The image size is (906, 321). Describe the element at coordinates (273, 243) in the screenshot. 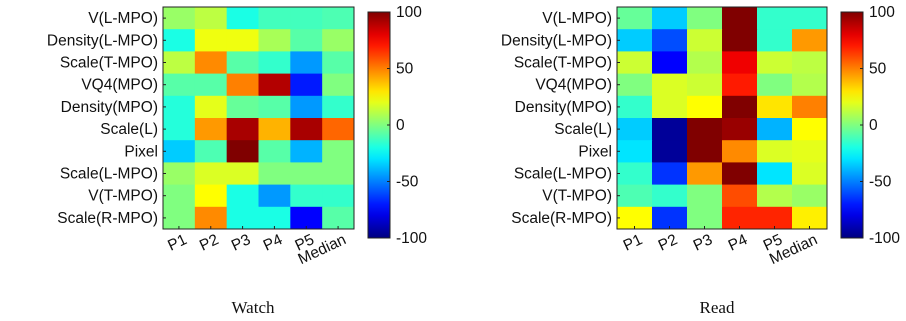

I see `x-tick-label: P4` at that location.